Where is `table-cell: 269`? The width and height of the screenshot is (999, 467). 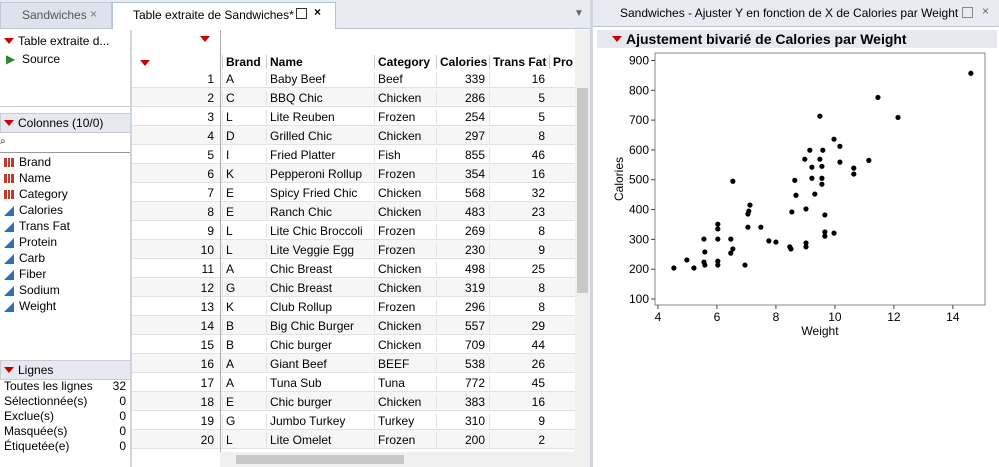
table-cell: 269 is located at coordinates (462, 231).